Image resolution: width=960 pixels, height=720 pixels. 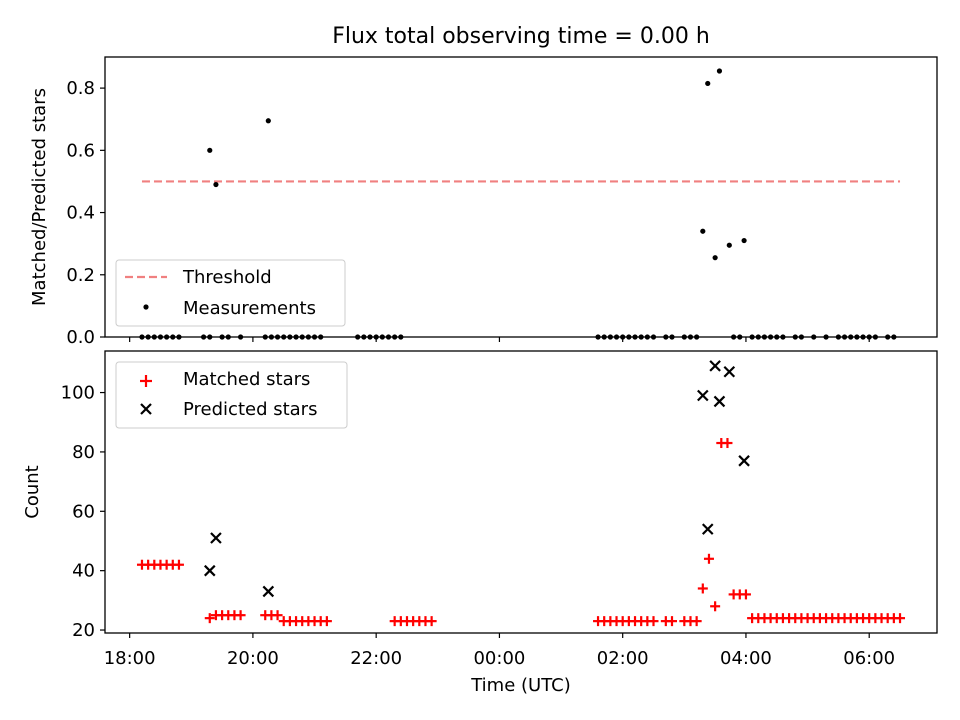 What do you see at coordinates (253, 658) in the screenshot?
I see `x-tick-label: 20:00` at bounding box center [253, 658].